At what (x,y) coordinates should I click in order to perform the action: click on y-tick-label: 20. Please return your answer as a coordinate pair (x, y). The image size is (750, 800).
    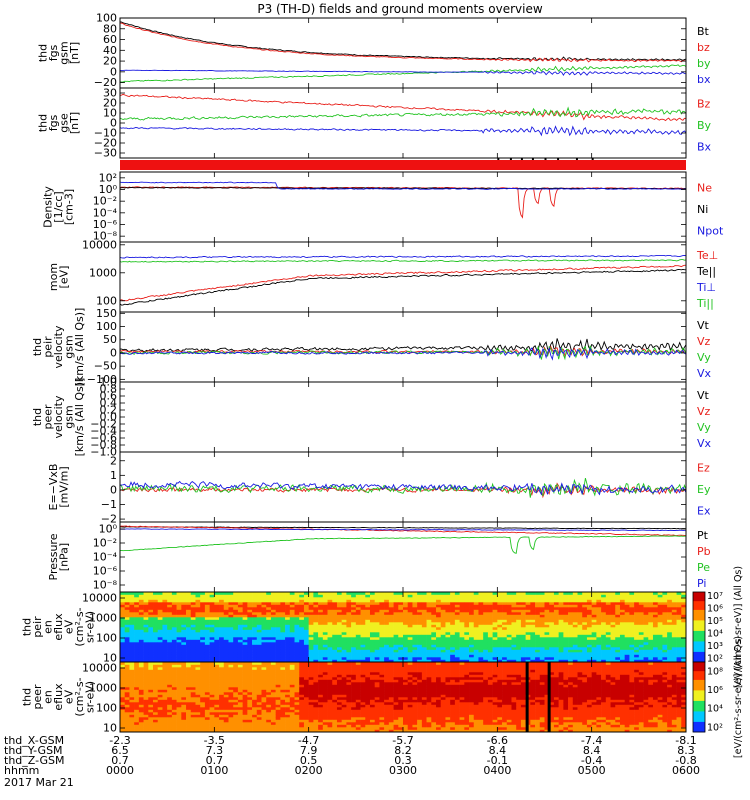
    Looking at the image, I should click on (110, 61).